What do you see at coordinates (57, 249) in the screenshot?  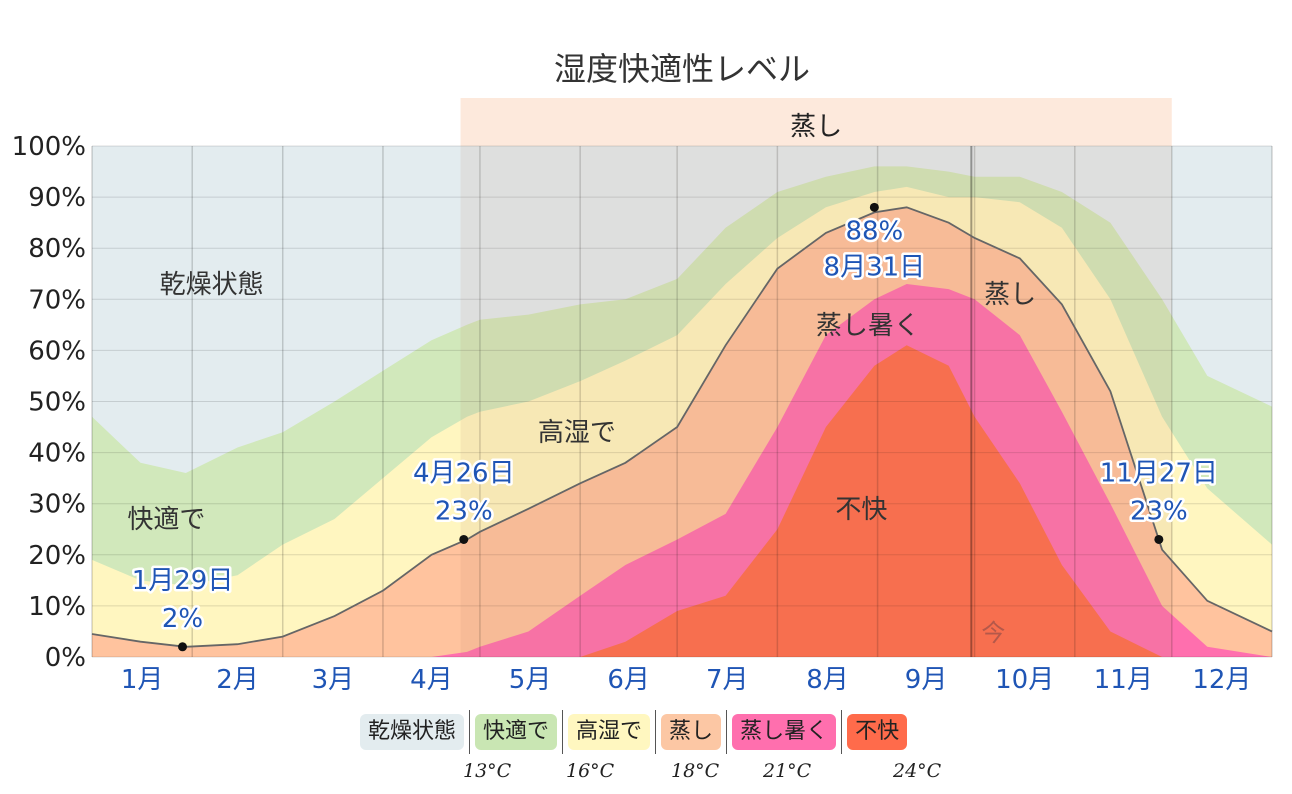 I see `y-tick-label: 80%` at bounding box center [57, 249].